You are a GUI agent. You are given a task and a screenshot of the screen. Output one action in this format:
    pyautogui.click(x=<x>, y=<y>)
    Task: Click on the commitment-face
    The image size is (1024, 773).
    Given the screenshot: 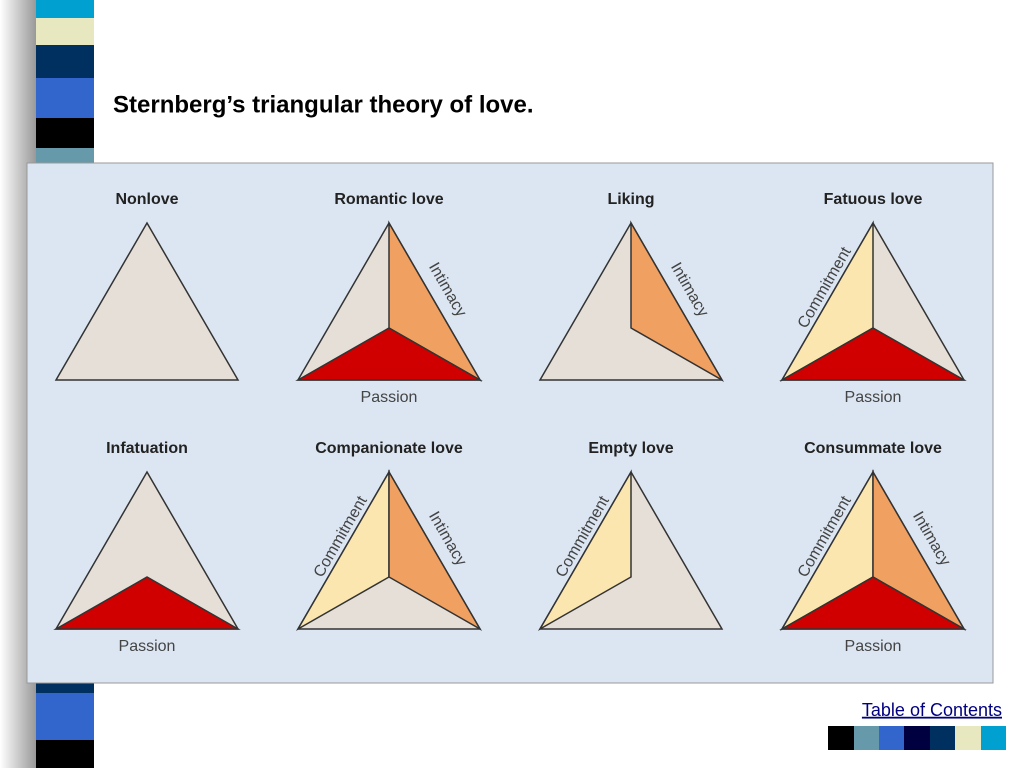 What is the action you would take?
    pyautogui.click(x=584, y=550)
    